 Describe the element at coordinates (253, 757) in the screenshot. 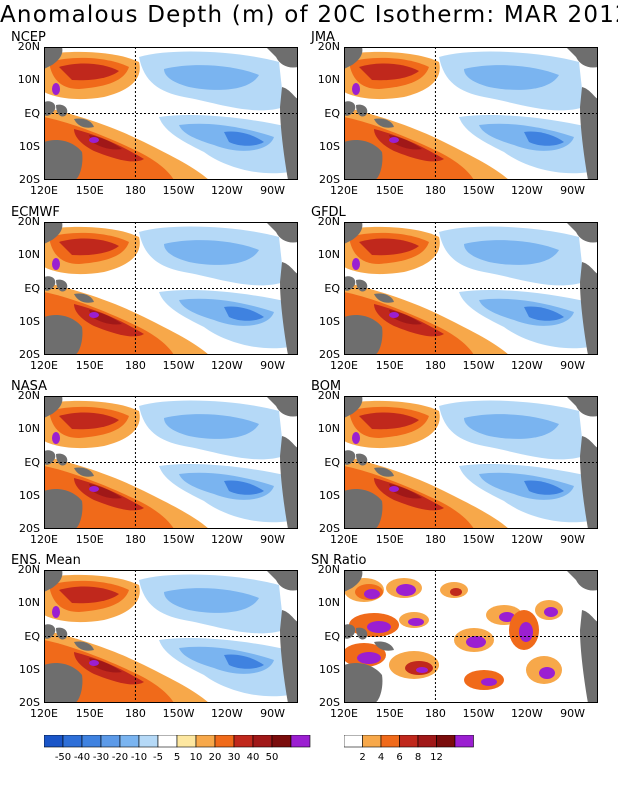

I see `colorbar-label: 40` at that location.